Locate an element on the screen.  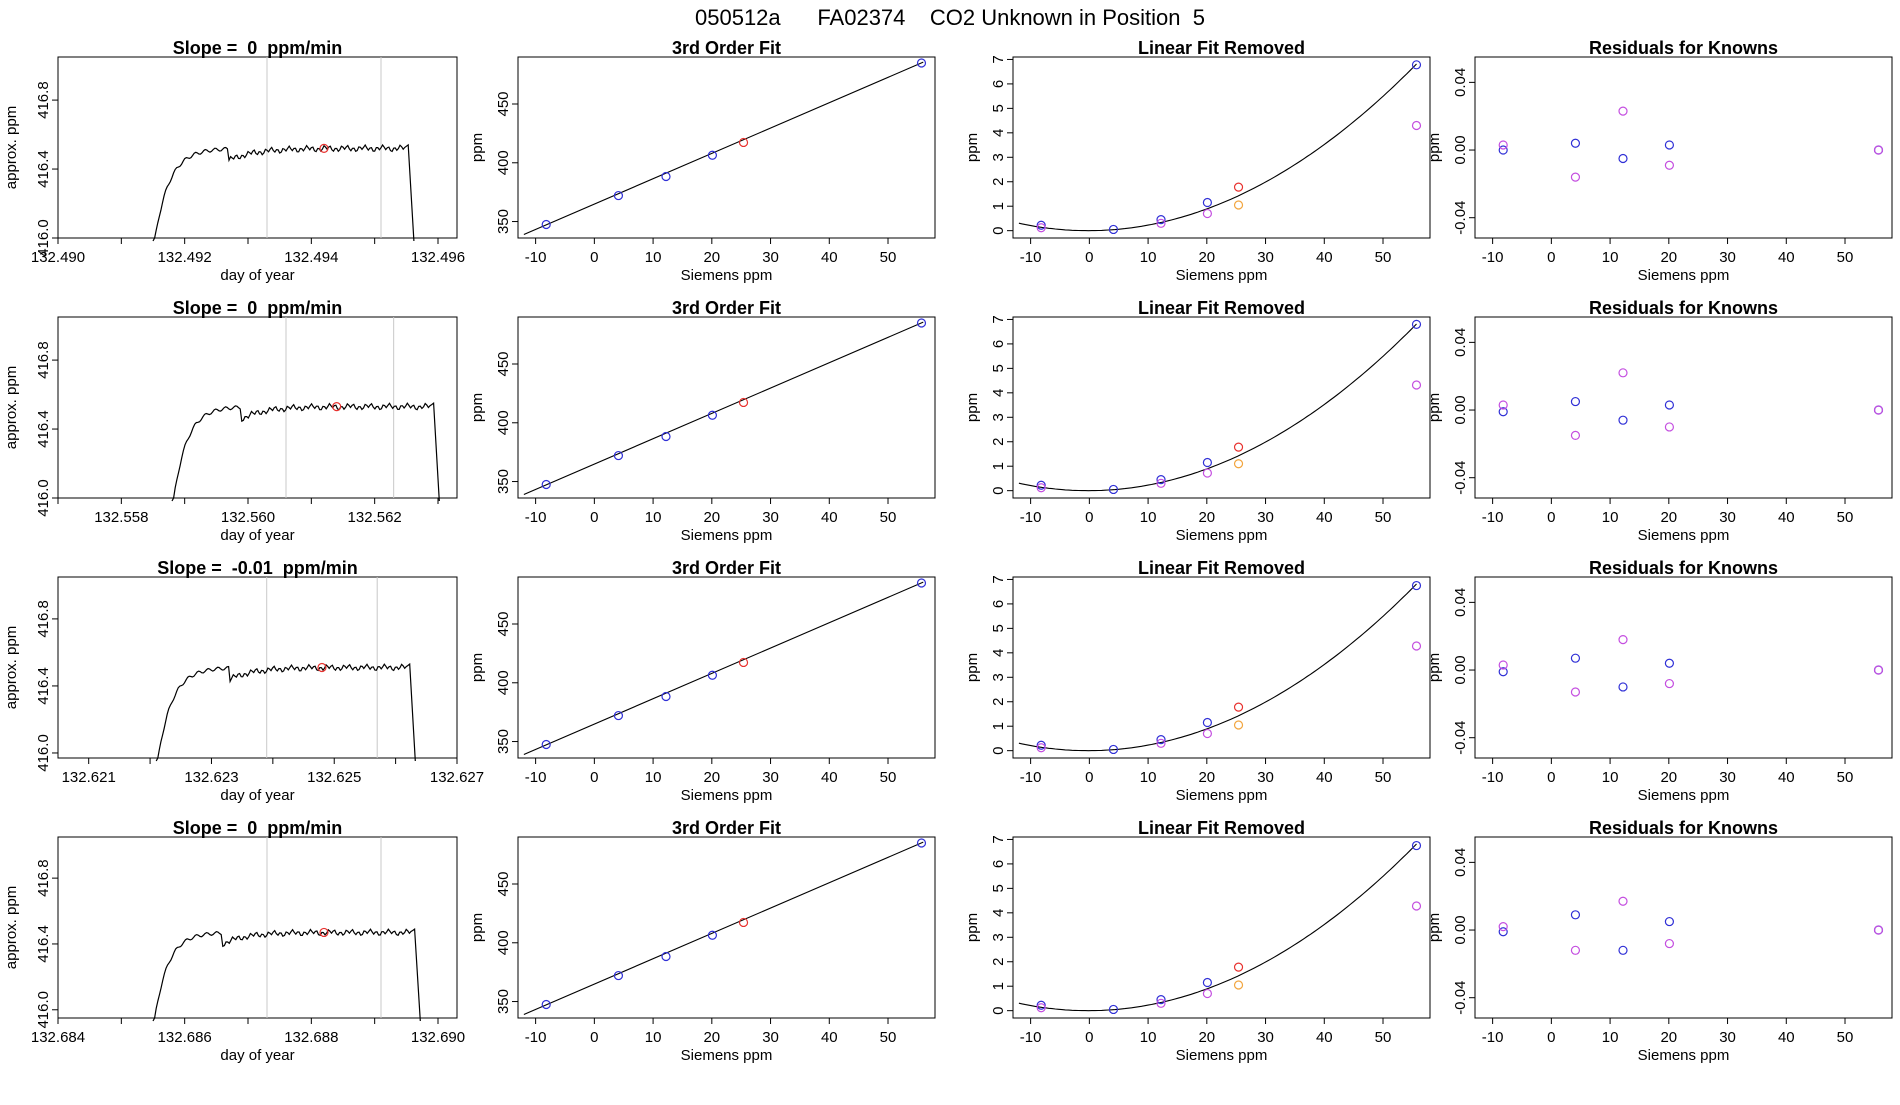
x-tick-label: 132.690 is located at coordinates (438, 1037).